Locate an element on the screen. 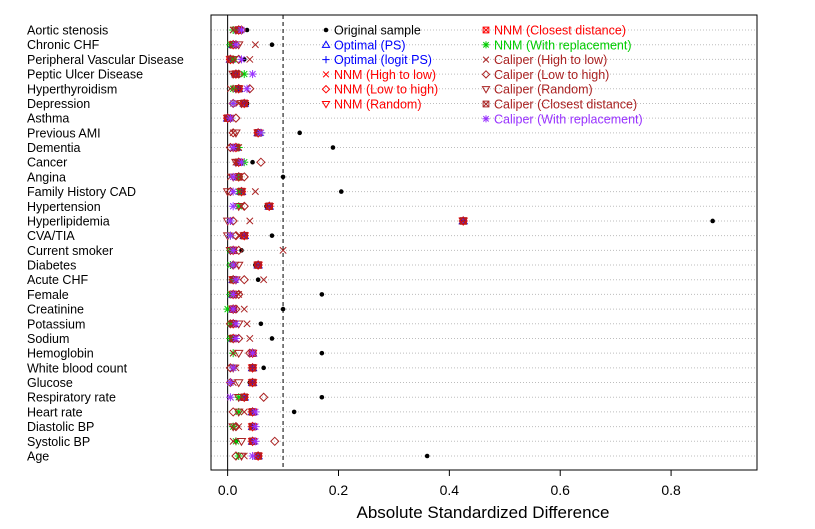 The width and height of the screenshot is (815, 529). category-label: Hemoglobin is located at coordinates (60, 354).